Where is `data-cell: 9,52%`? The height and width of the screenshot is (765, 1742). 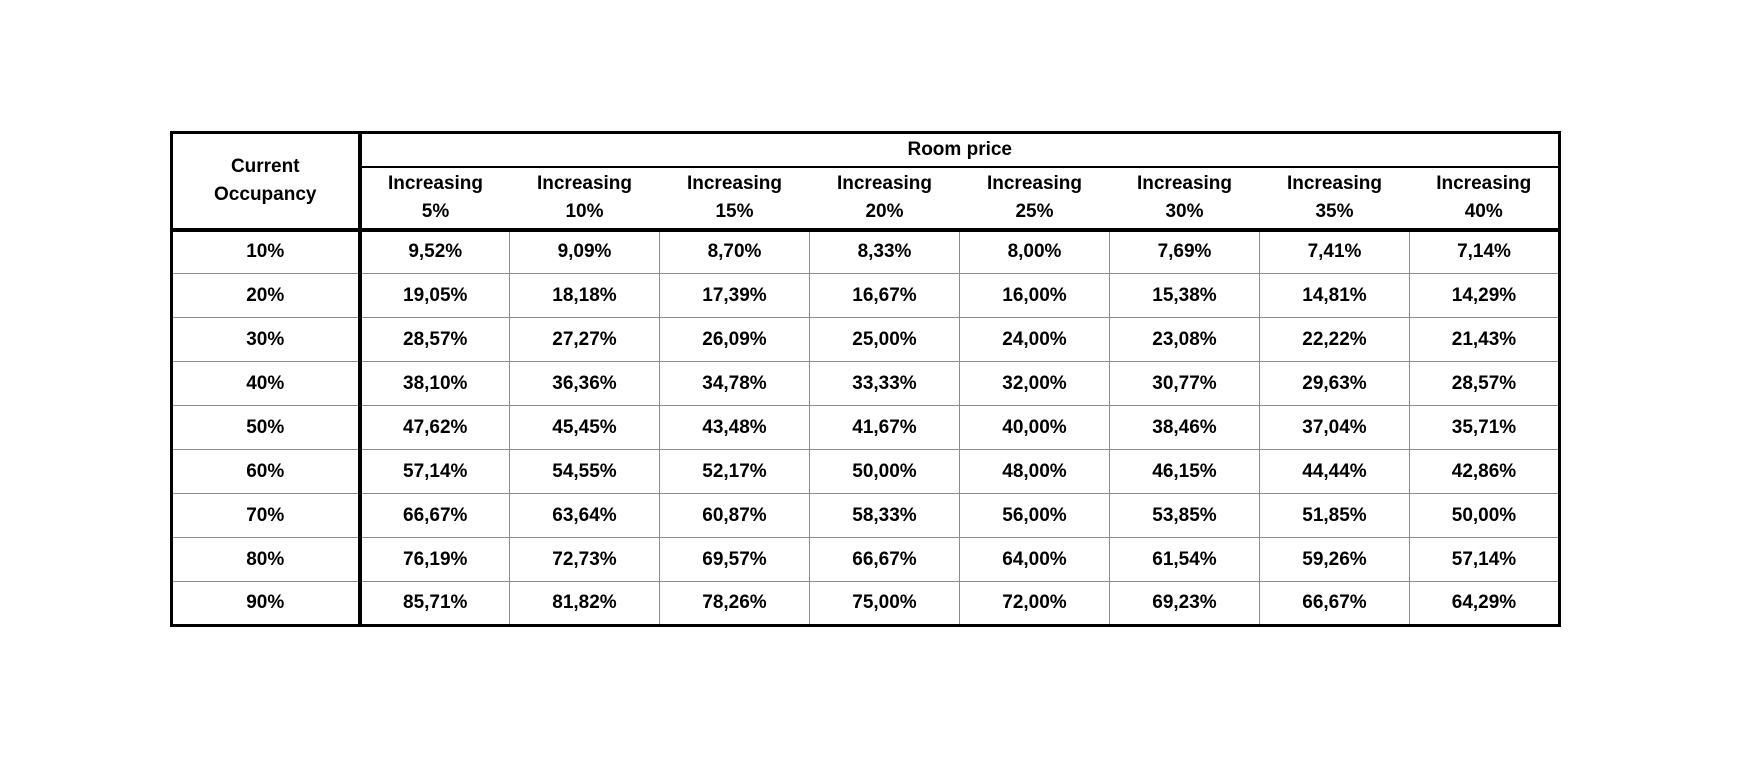 data-cell: 9,52% is located at coordinates (434, 251).